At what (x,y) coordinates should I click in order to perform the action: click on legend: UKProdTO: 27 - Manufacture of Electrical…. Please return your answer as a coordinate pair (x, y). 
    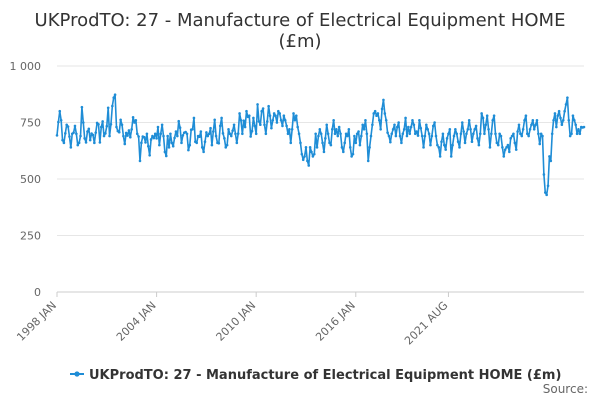
    Looking at the image, I should click on (315, 375).